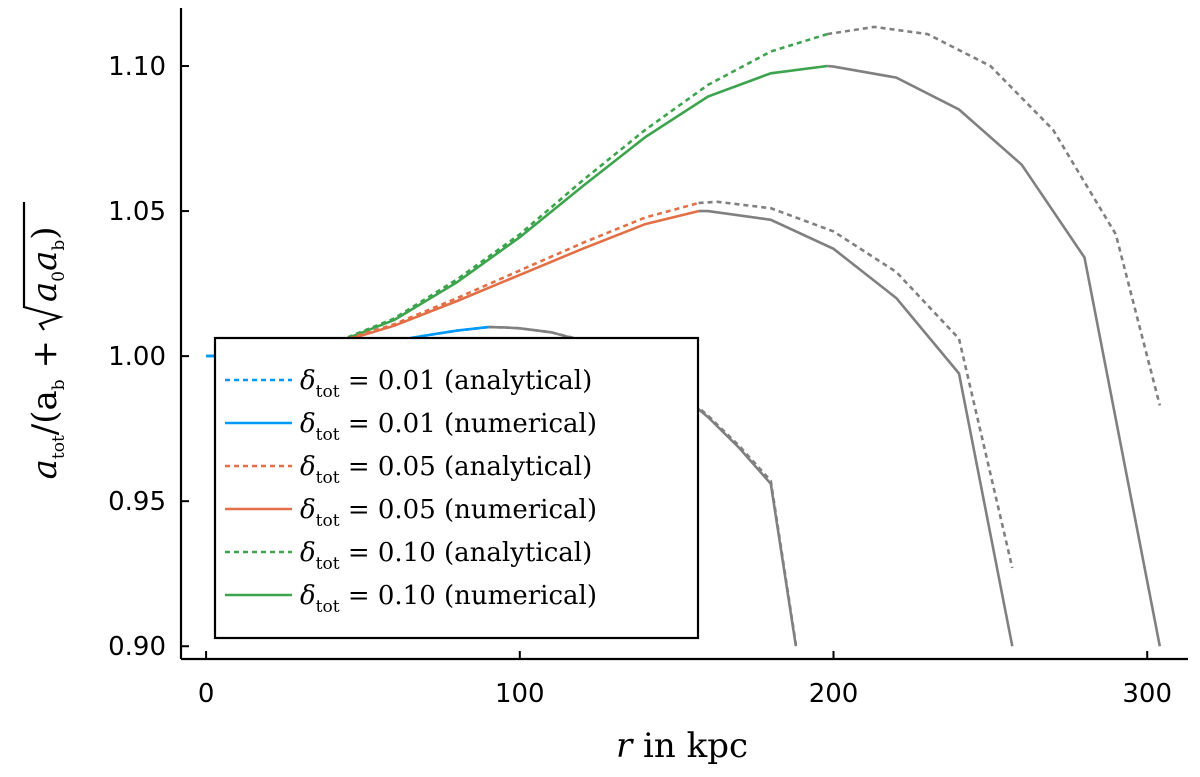 The width and height of the screenshot is (1200, 777). I want to click on series-3-extrapolated-line, so click(856, 428).